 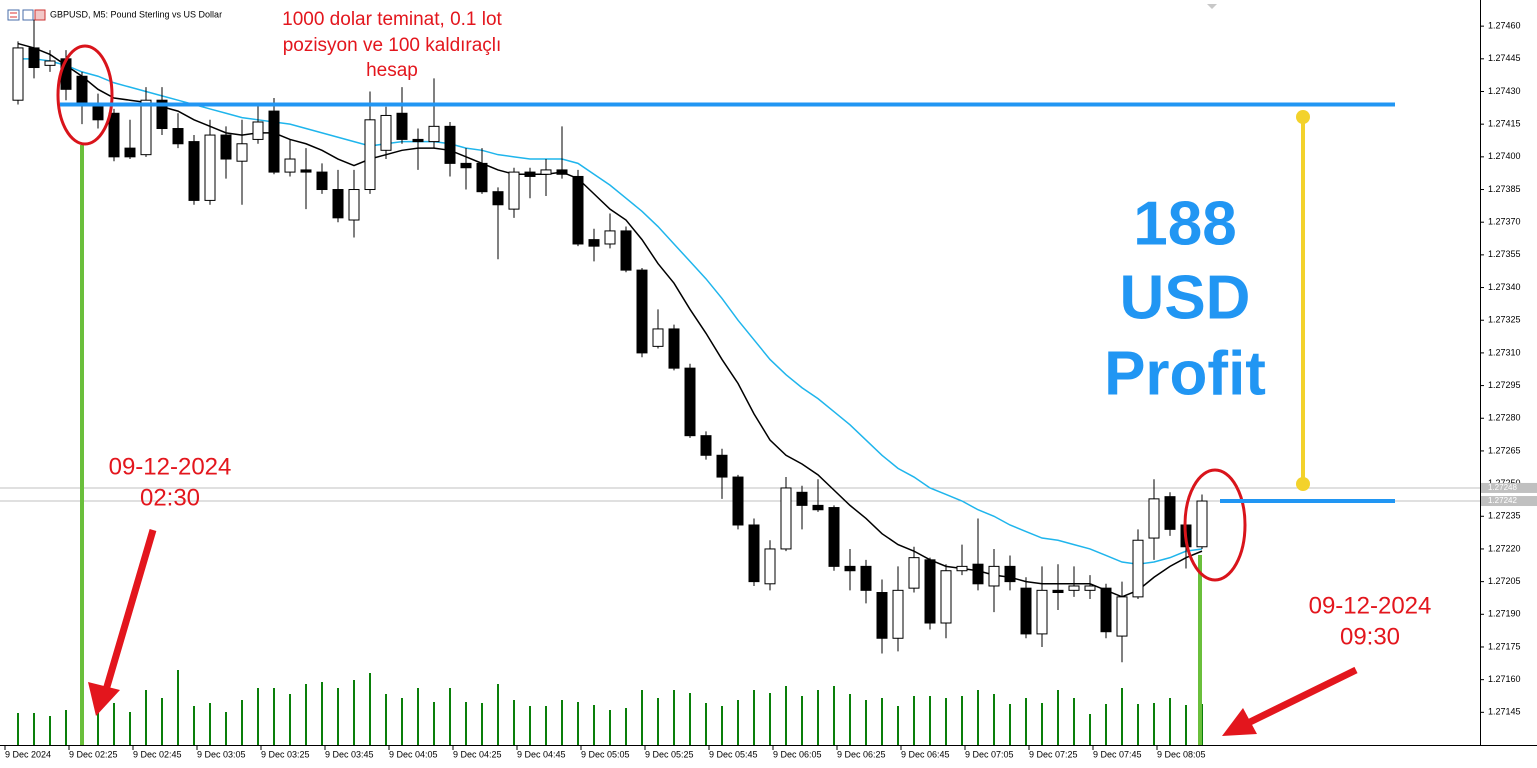 I want to click on x-tick-label: 9 Dec 07:45, so click(x=1117, y=754).